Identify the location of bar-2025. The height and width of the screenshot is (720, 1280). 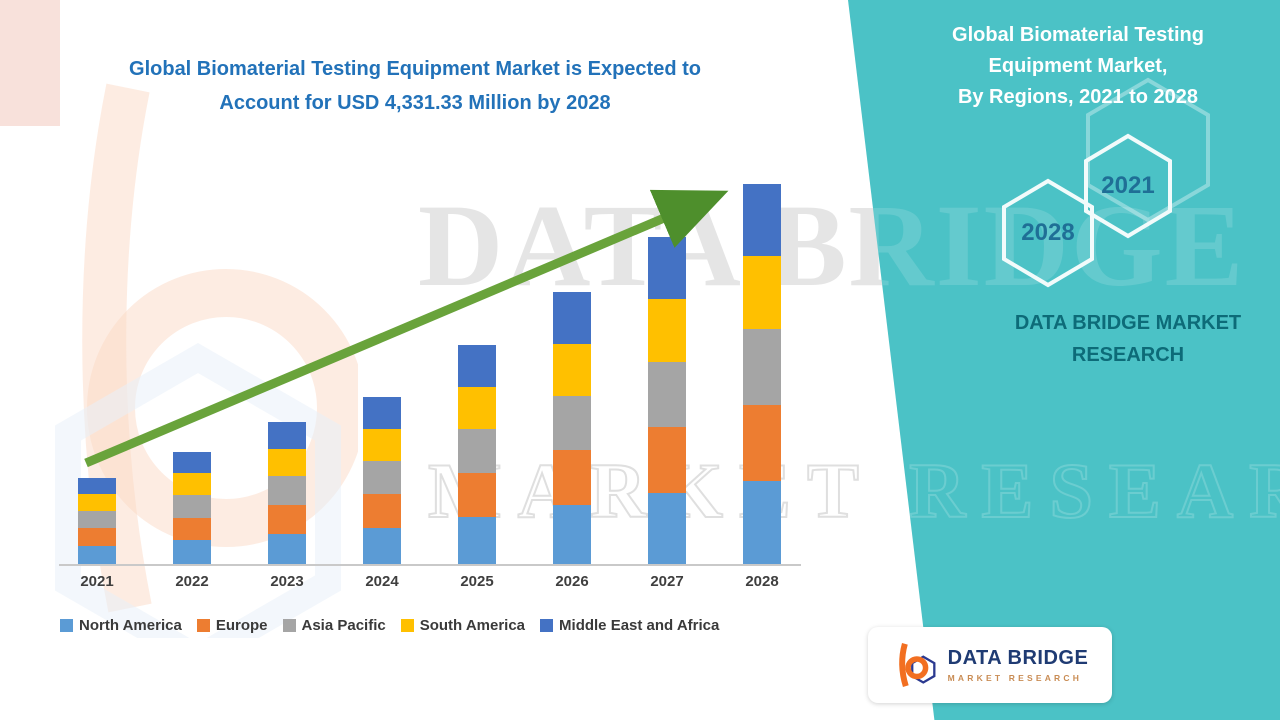
(477, 455).